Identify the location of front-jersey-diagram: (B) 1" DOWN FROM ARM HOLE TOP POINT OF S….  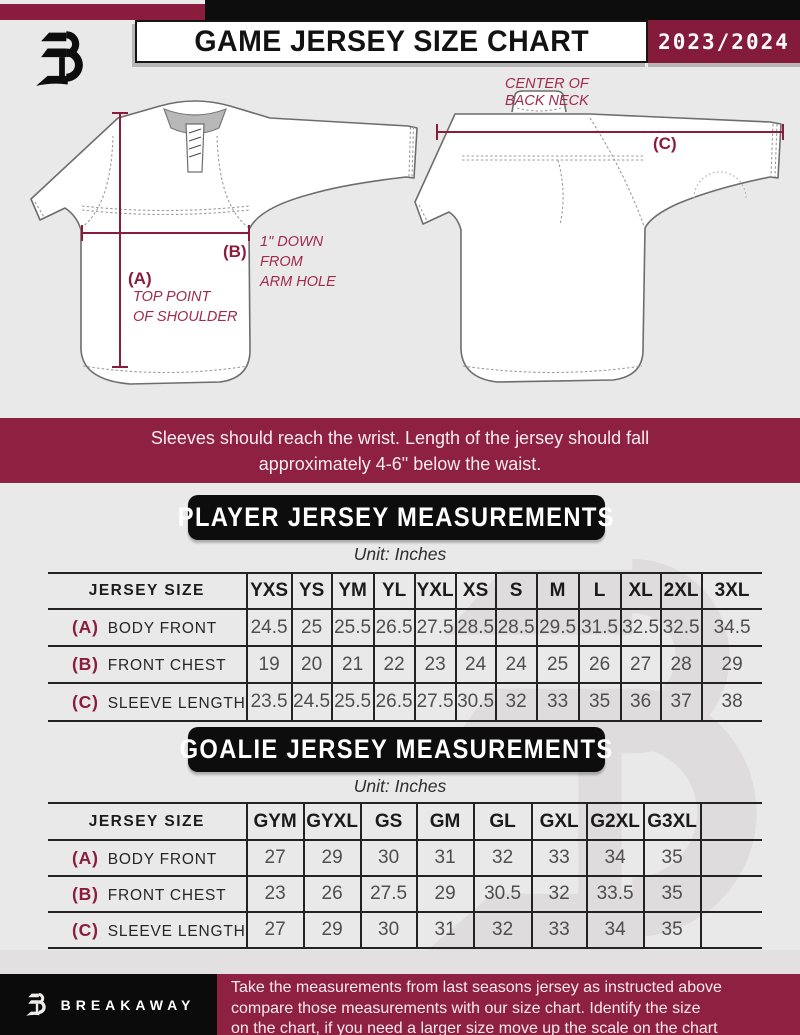
(224, 242).